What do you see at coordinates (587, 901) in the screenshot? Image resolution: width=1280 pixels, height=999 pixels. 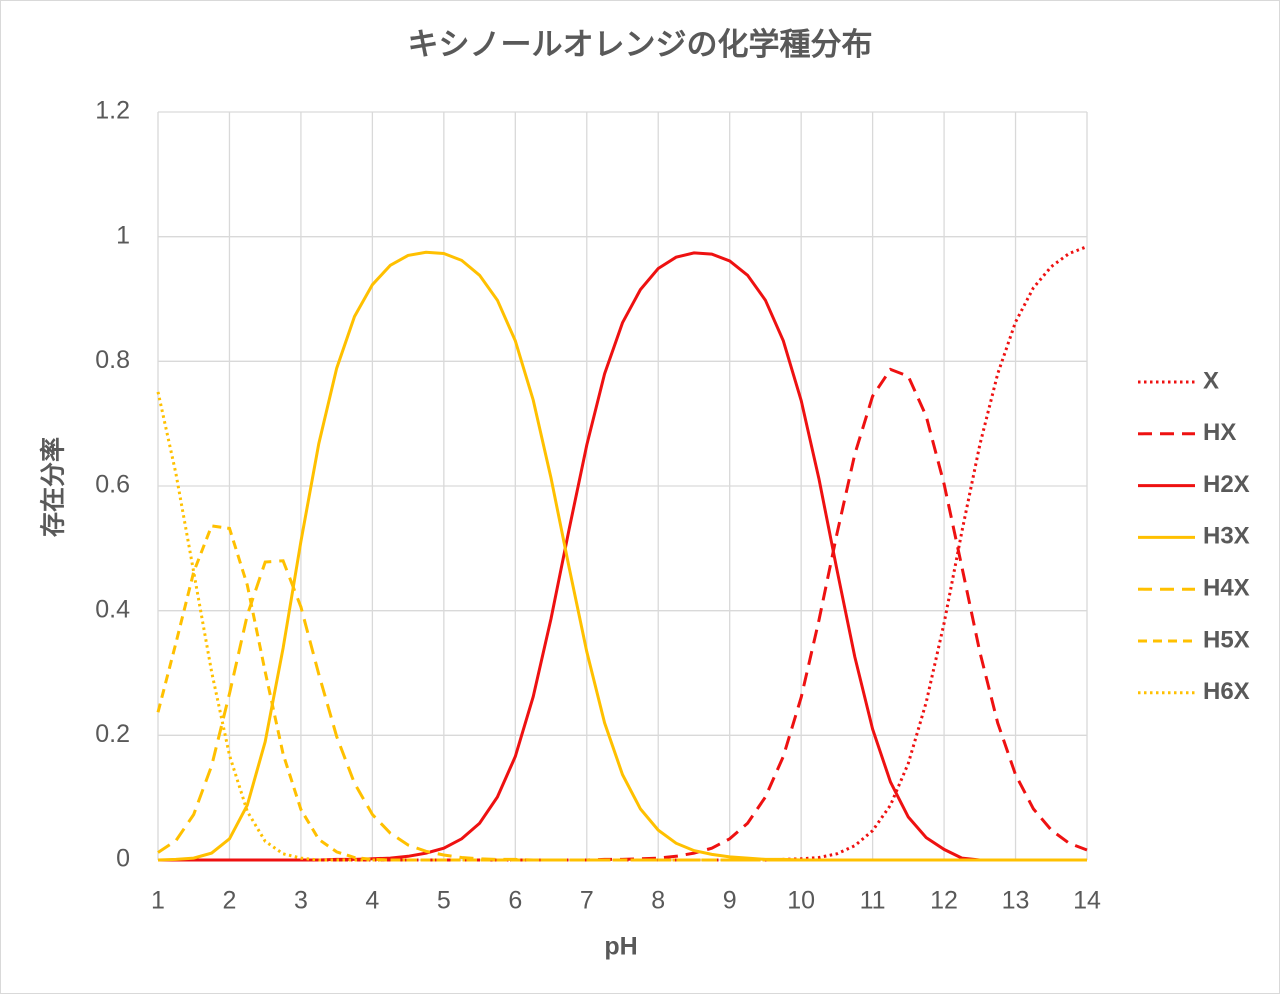 I see `x-tick-label: 7` at bounding box center [587, 901].